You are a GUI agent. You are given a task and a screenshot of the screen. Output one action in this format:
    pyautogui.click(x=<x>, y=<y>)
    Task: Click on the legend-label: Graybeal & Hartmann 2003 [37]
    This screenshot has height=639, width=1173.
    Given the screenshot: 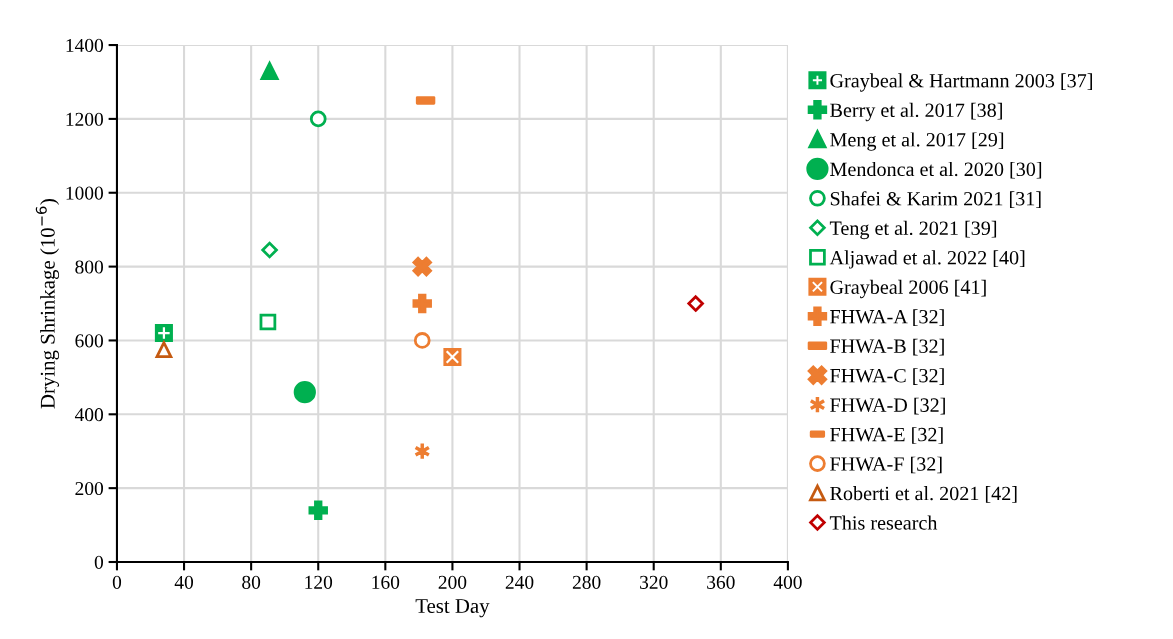 What is the action you would take?
    pyautogui.click(x=961, y=82)
    